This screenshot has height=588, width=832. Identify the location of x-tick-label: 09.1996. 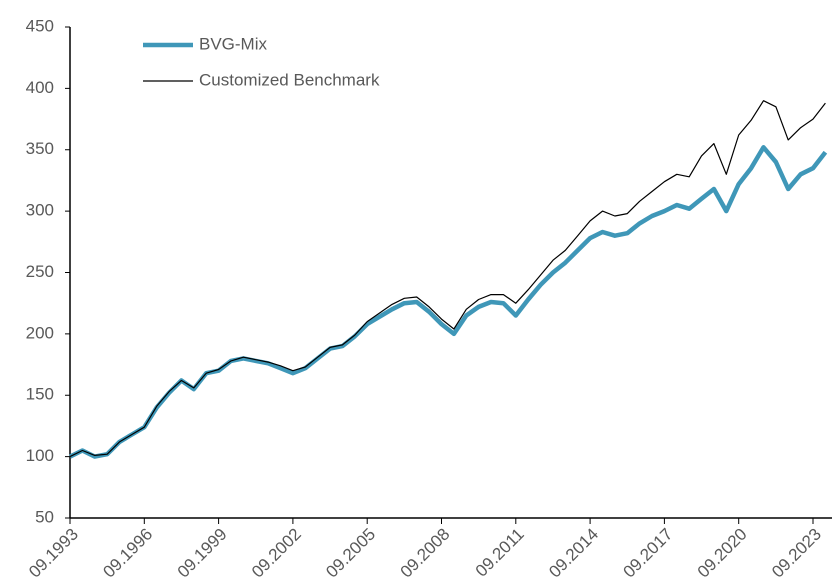
(127, 553).